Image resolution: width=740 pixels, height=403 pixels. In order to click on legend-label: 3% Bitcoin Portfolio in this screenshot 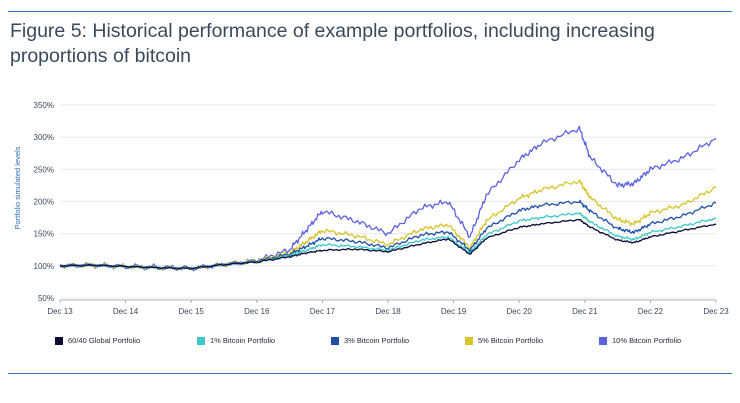, I will do `click(377, 340)`.